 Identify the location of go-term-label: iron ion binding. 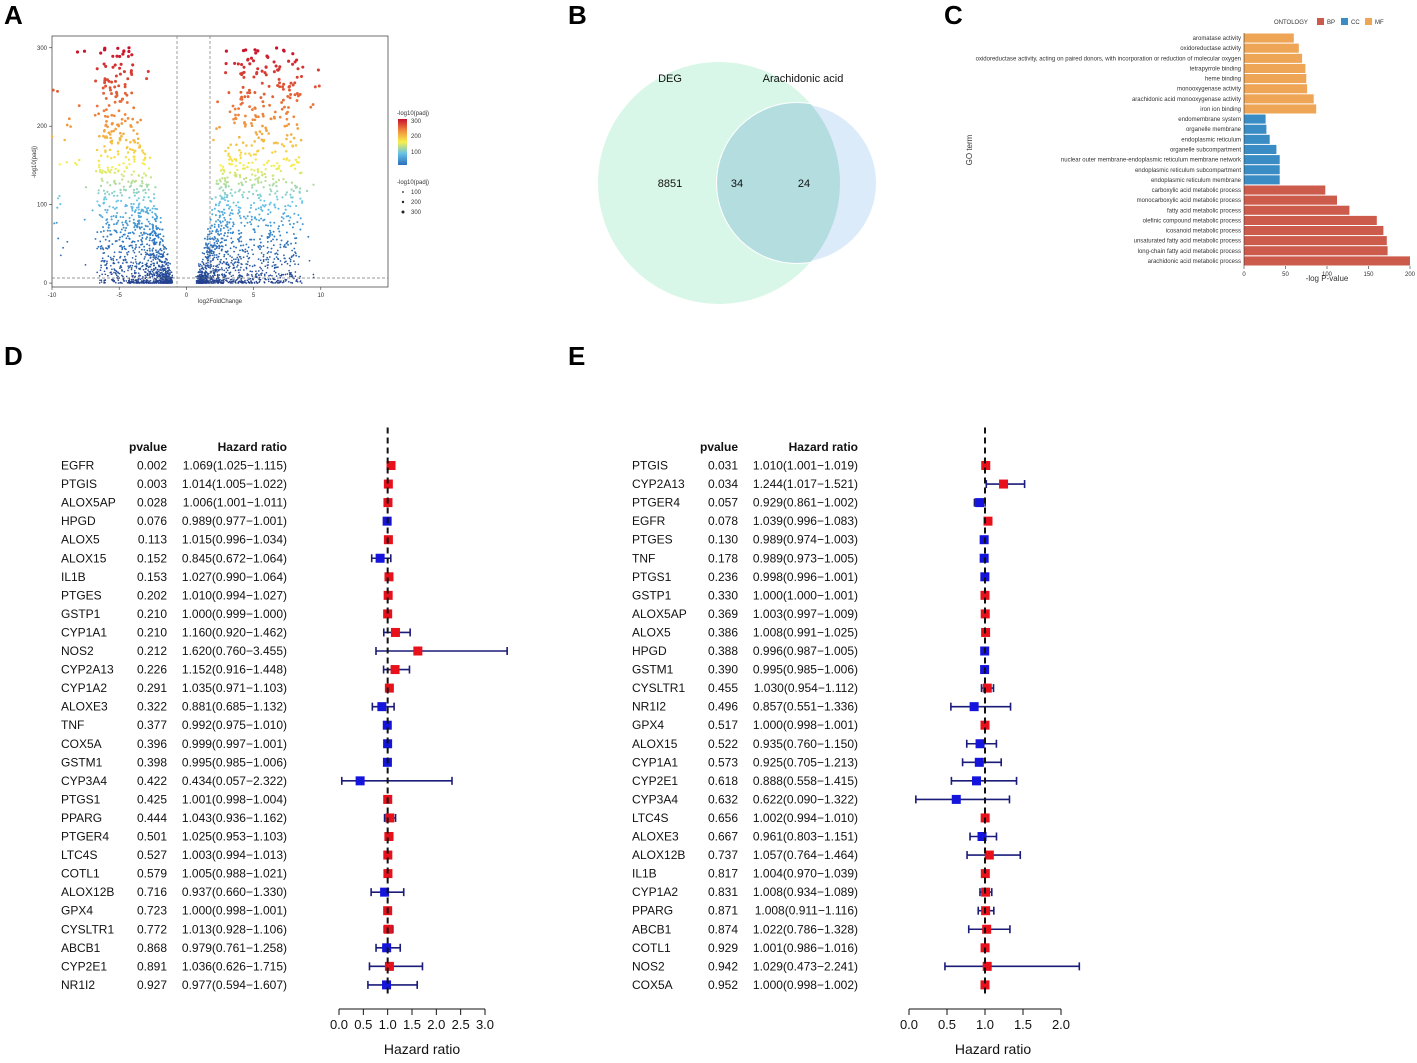
(1220, 110).